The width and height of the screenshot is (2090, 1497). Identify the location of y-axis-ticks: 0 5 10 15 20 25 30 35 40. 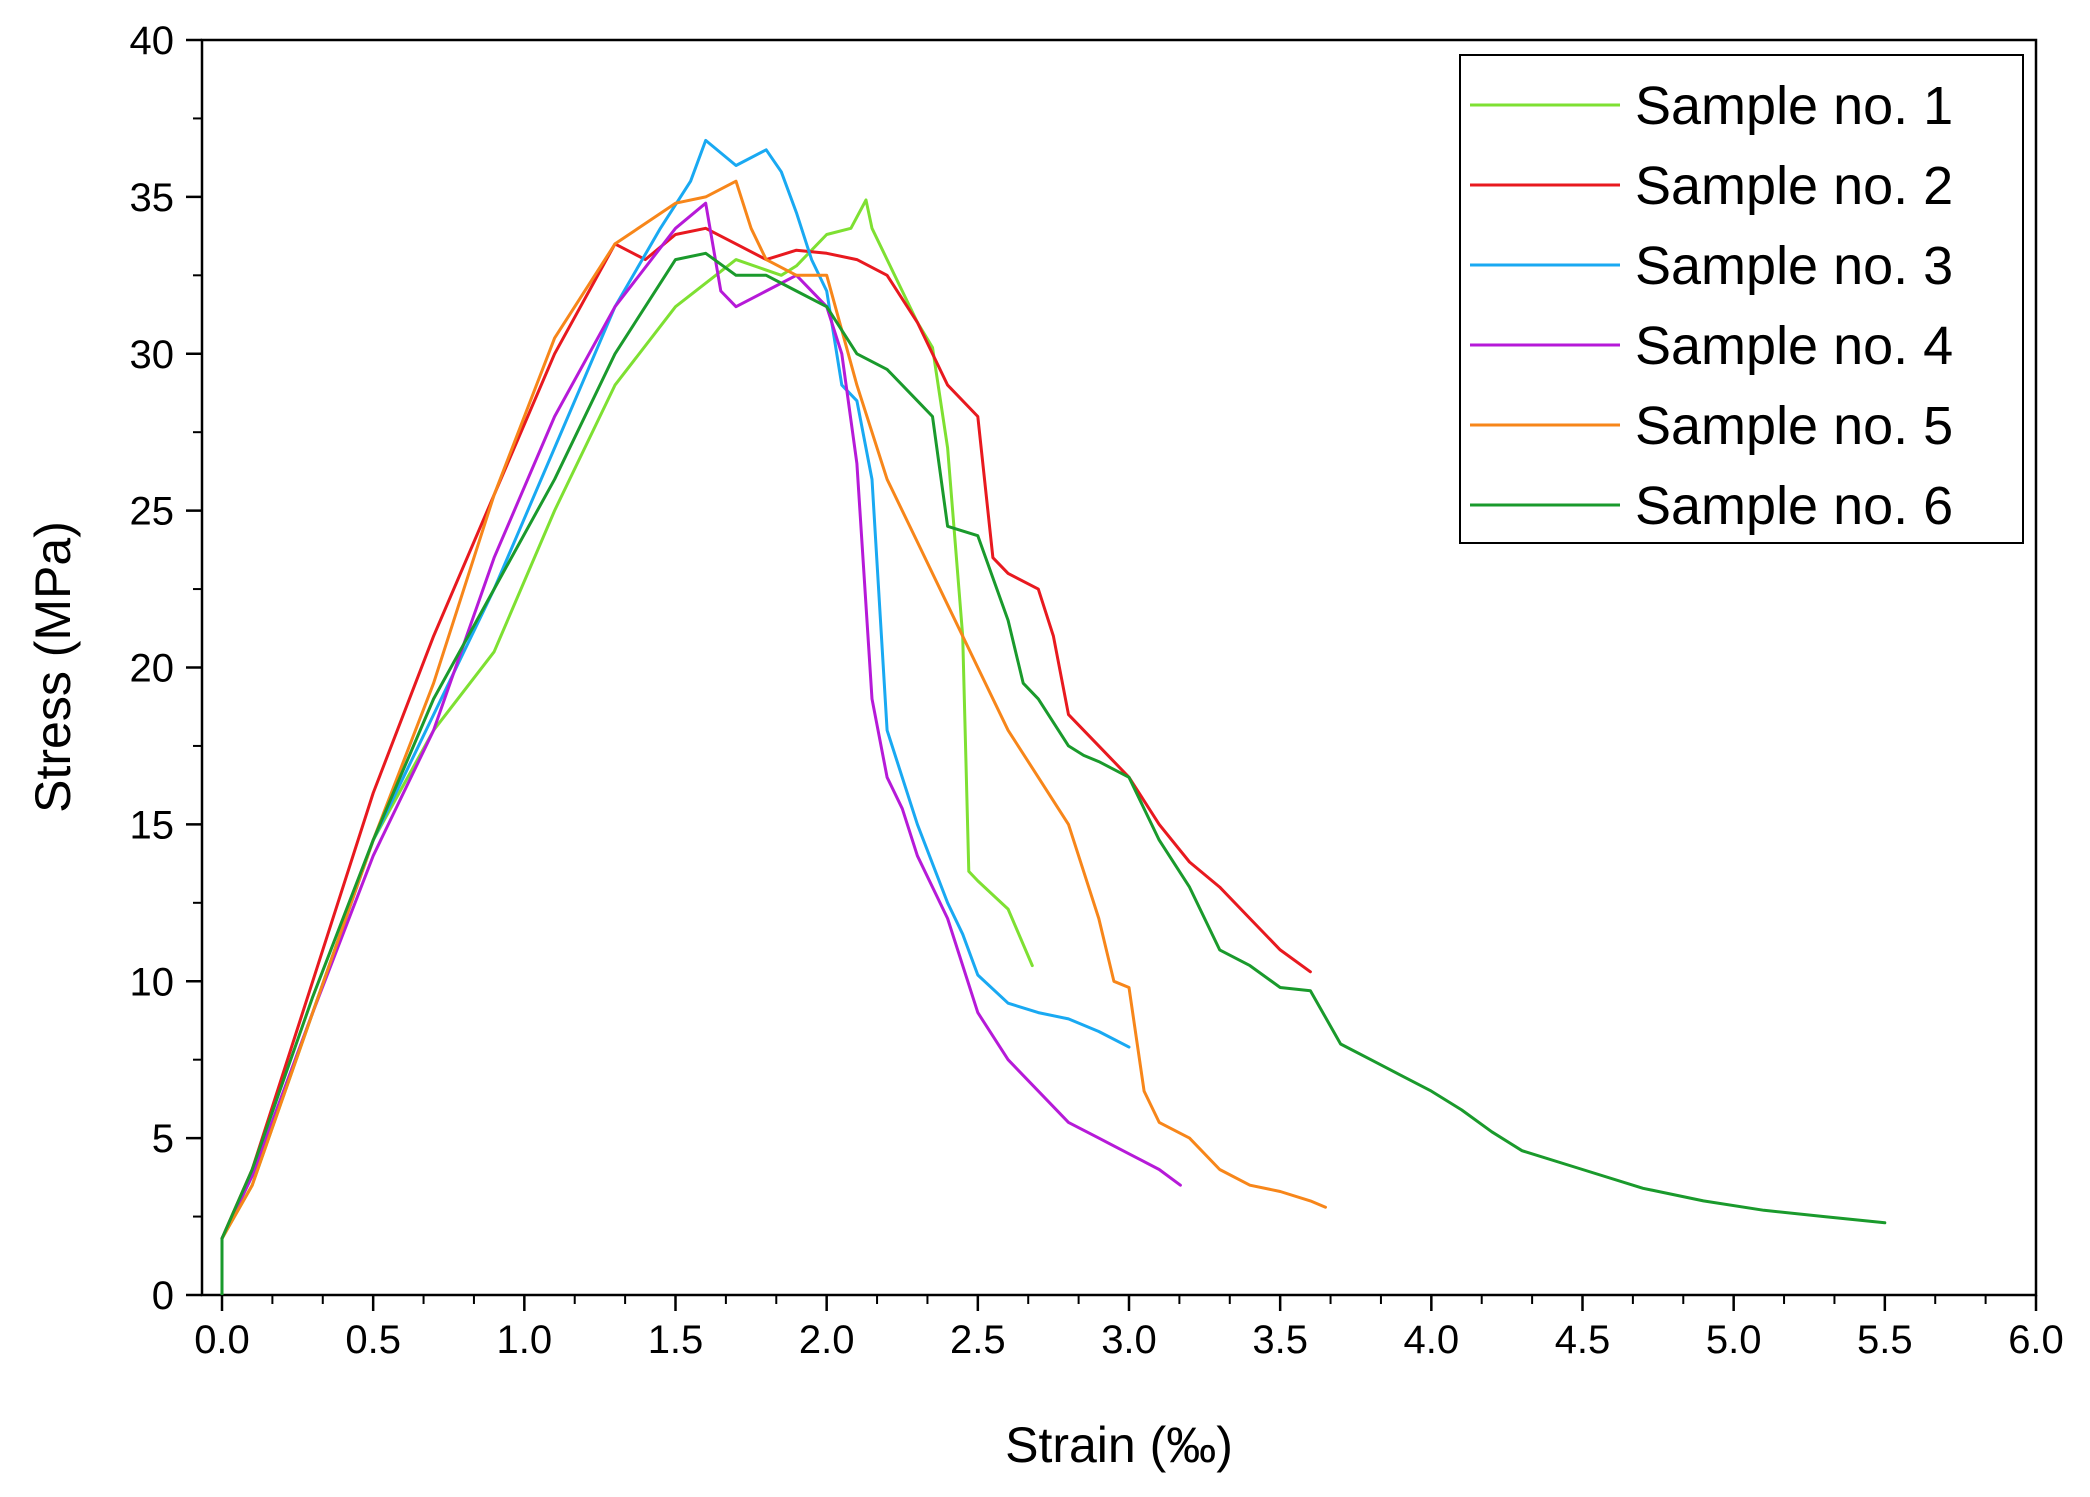
(166, 668).